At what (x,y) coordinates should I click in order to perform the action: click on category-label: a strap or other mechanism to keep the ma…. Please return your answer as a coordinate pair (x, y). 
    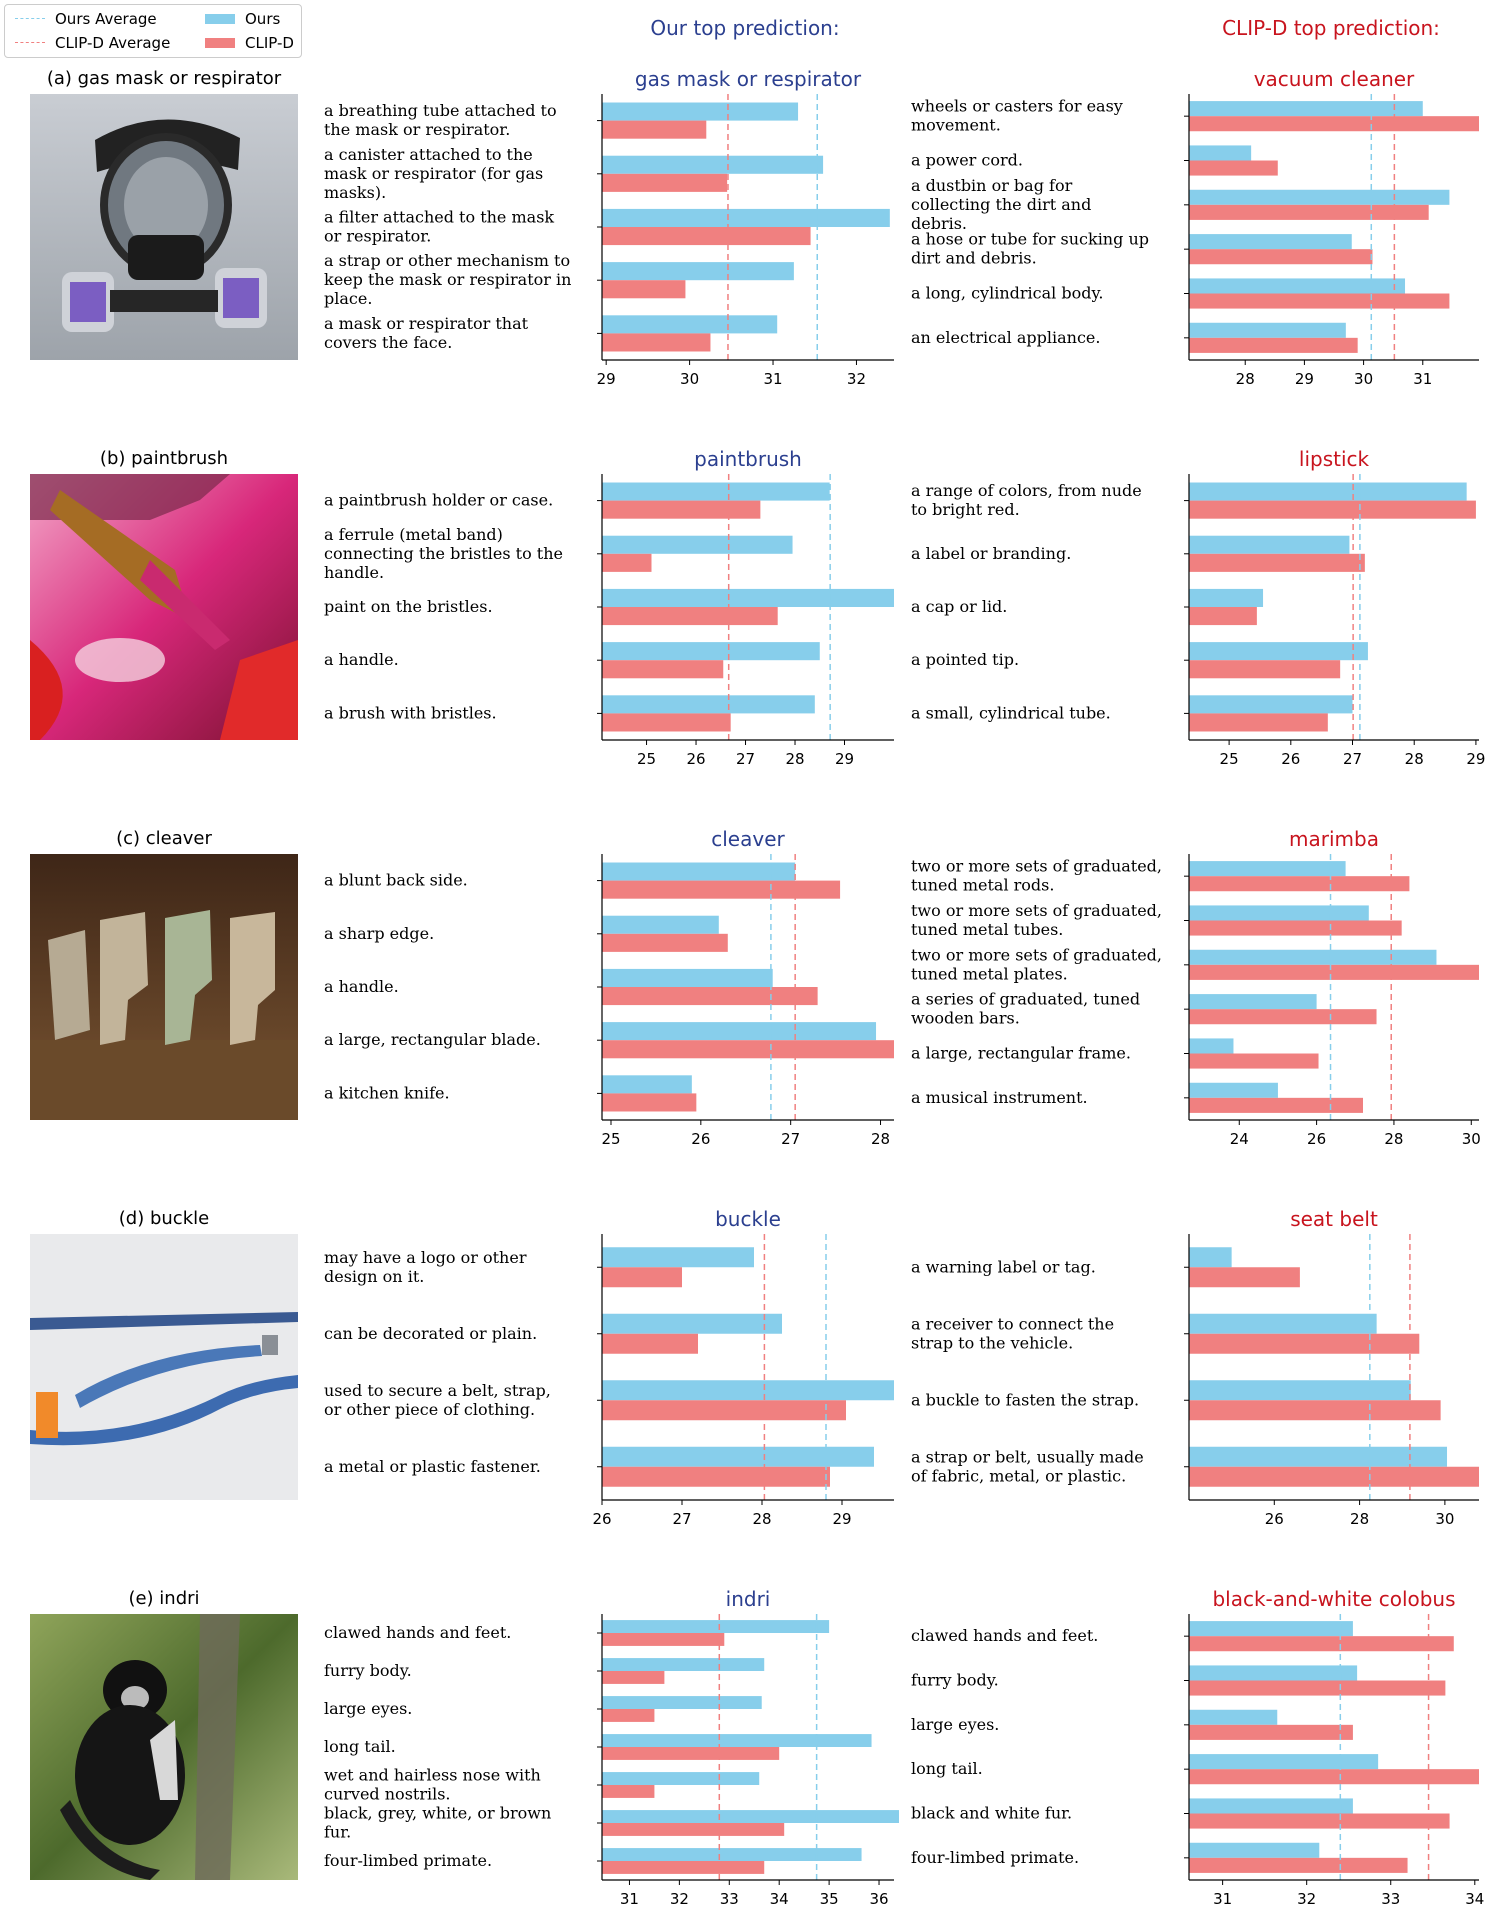
    Looking at the image, I should click on (447, 279).